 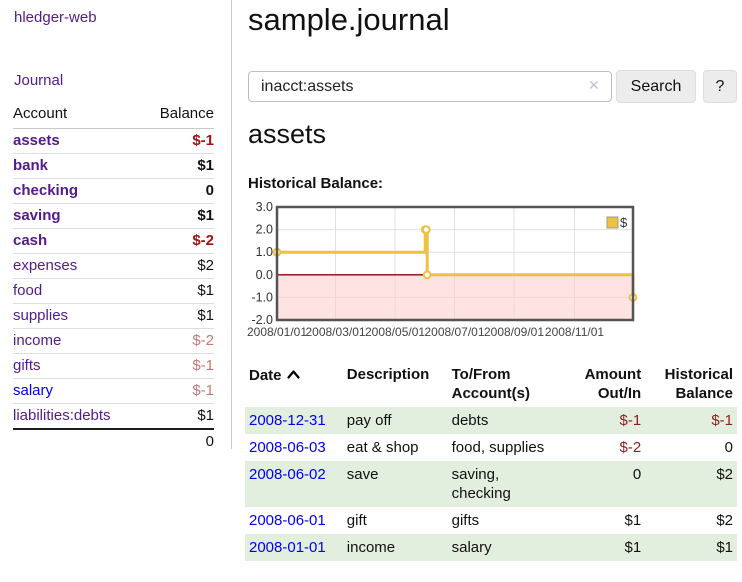 I want to click on account-balance-value: $2, so click(x=178, y=266).